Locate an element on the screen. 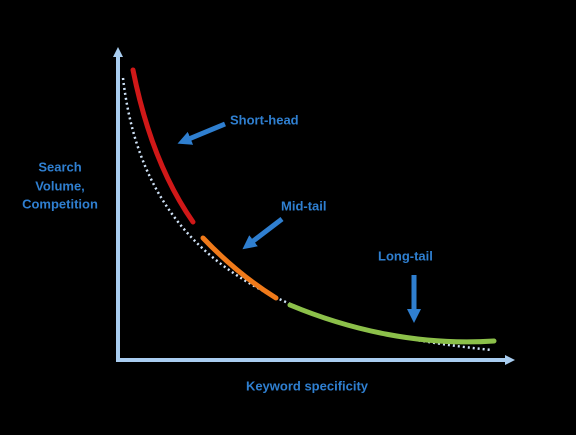 This screenshot has width=576, height=435. short-head-segment is located at coordinates (163, 146).